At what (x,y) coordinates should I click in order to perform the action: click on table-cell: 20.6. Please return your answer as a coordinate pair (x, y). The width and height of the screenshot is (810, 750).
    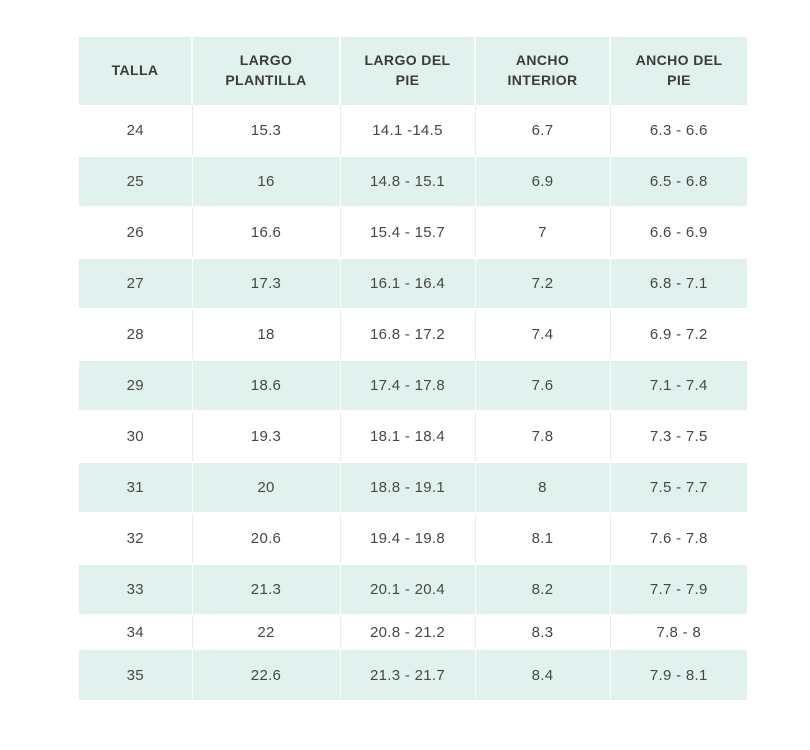
    Looking at the image, I should click on (265, 538).